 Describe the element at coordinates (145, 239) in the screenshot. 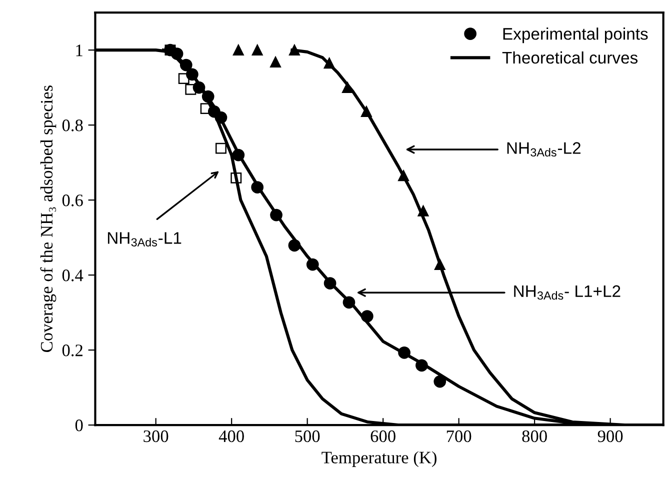

I see `annotation: NH$_{3Ads}$-L1` at that location.